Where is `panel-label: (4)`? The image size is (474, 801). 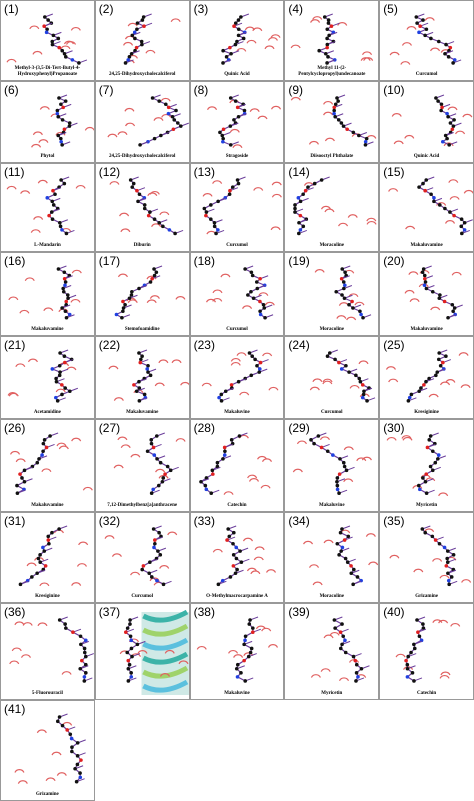 panel-label: (4) is located at coordinates (296, 9).